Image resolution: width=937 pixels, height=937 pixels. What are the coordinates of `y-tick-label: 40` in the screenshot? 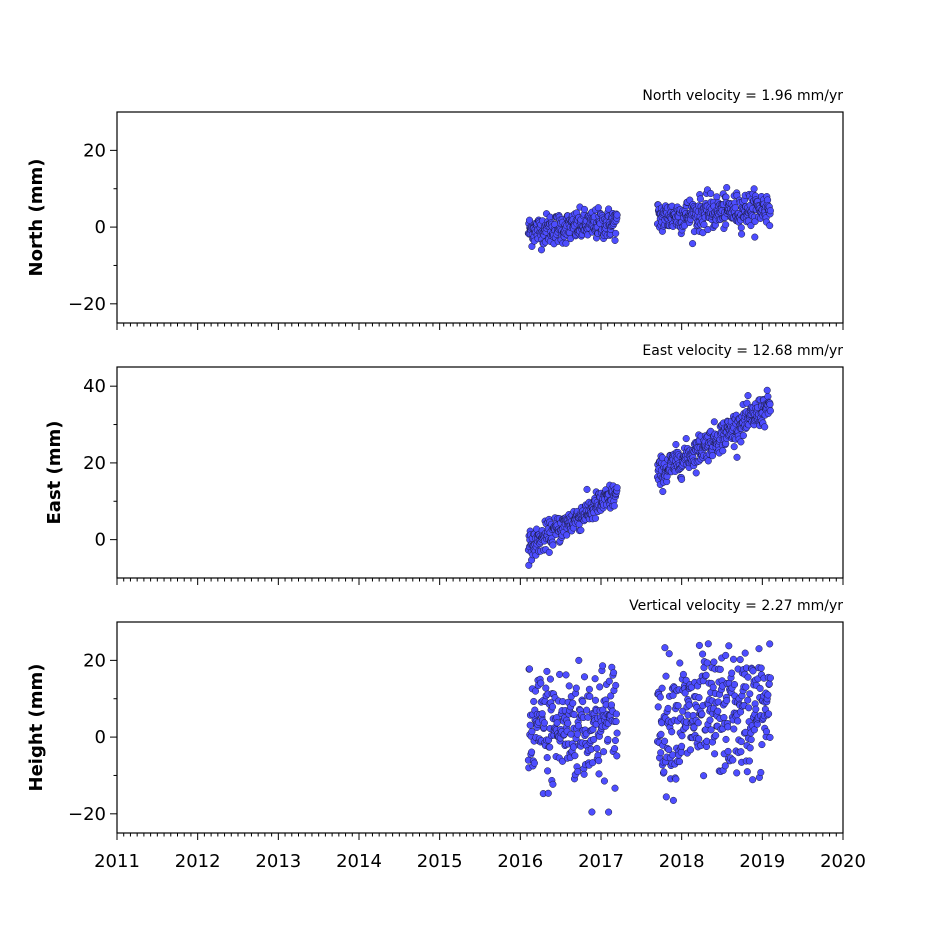 It's located at (94, 386).